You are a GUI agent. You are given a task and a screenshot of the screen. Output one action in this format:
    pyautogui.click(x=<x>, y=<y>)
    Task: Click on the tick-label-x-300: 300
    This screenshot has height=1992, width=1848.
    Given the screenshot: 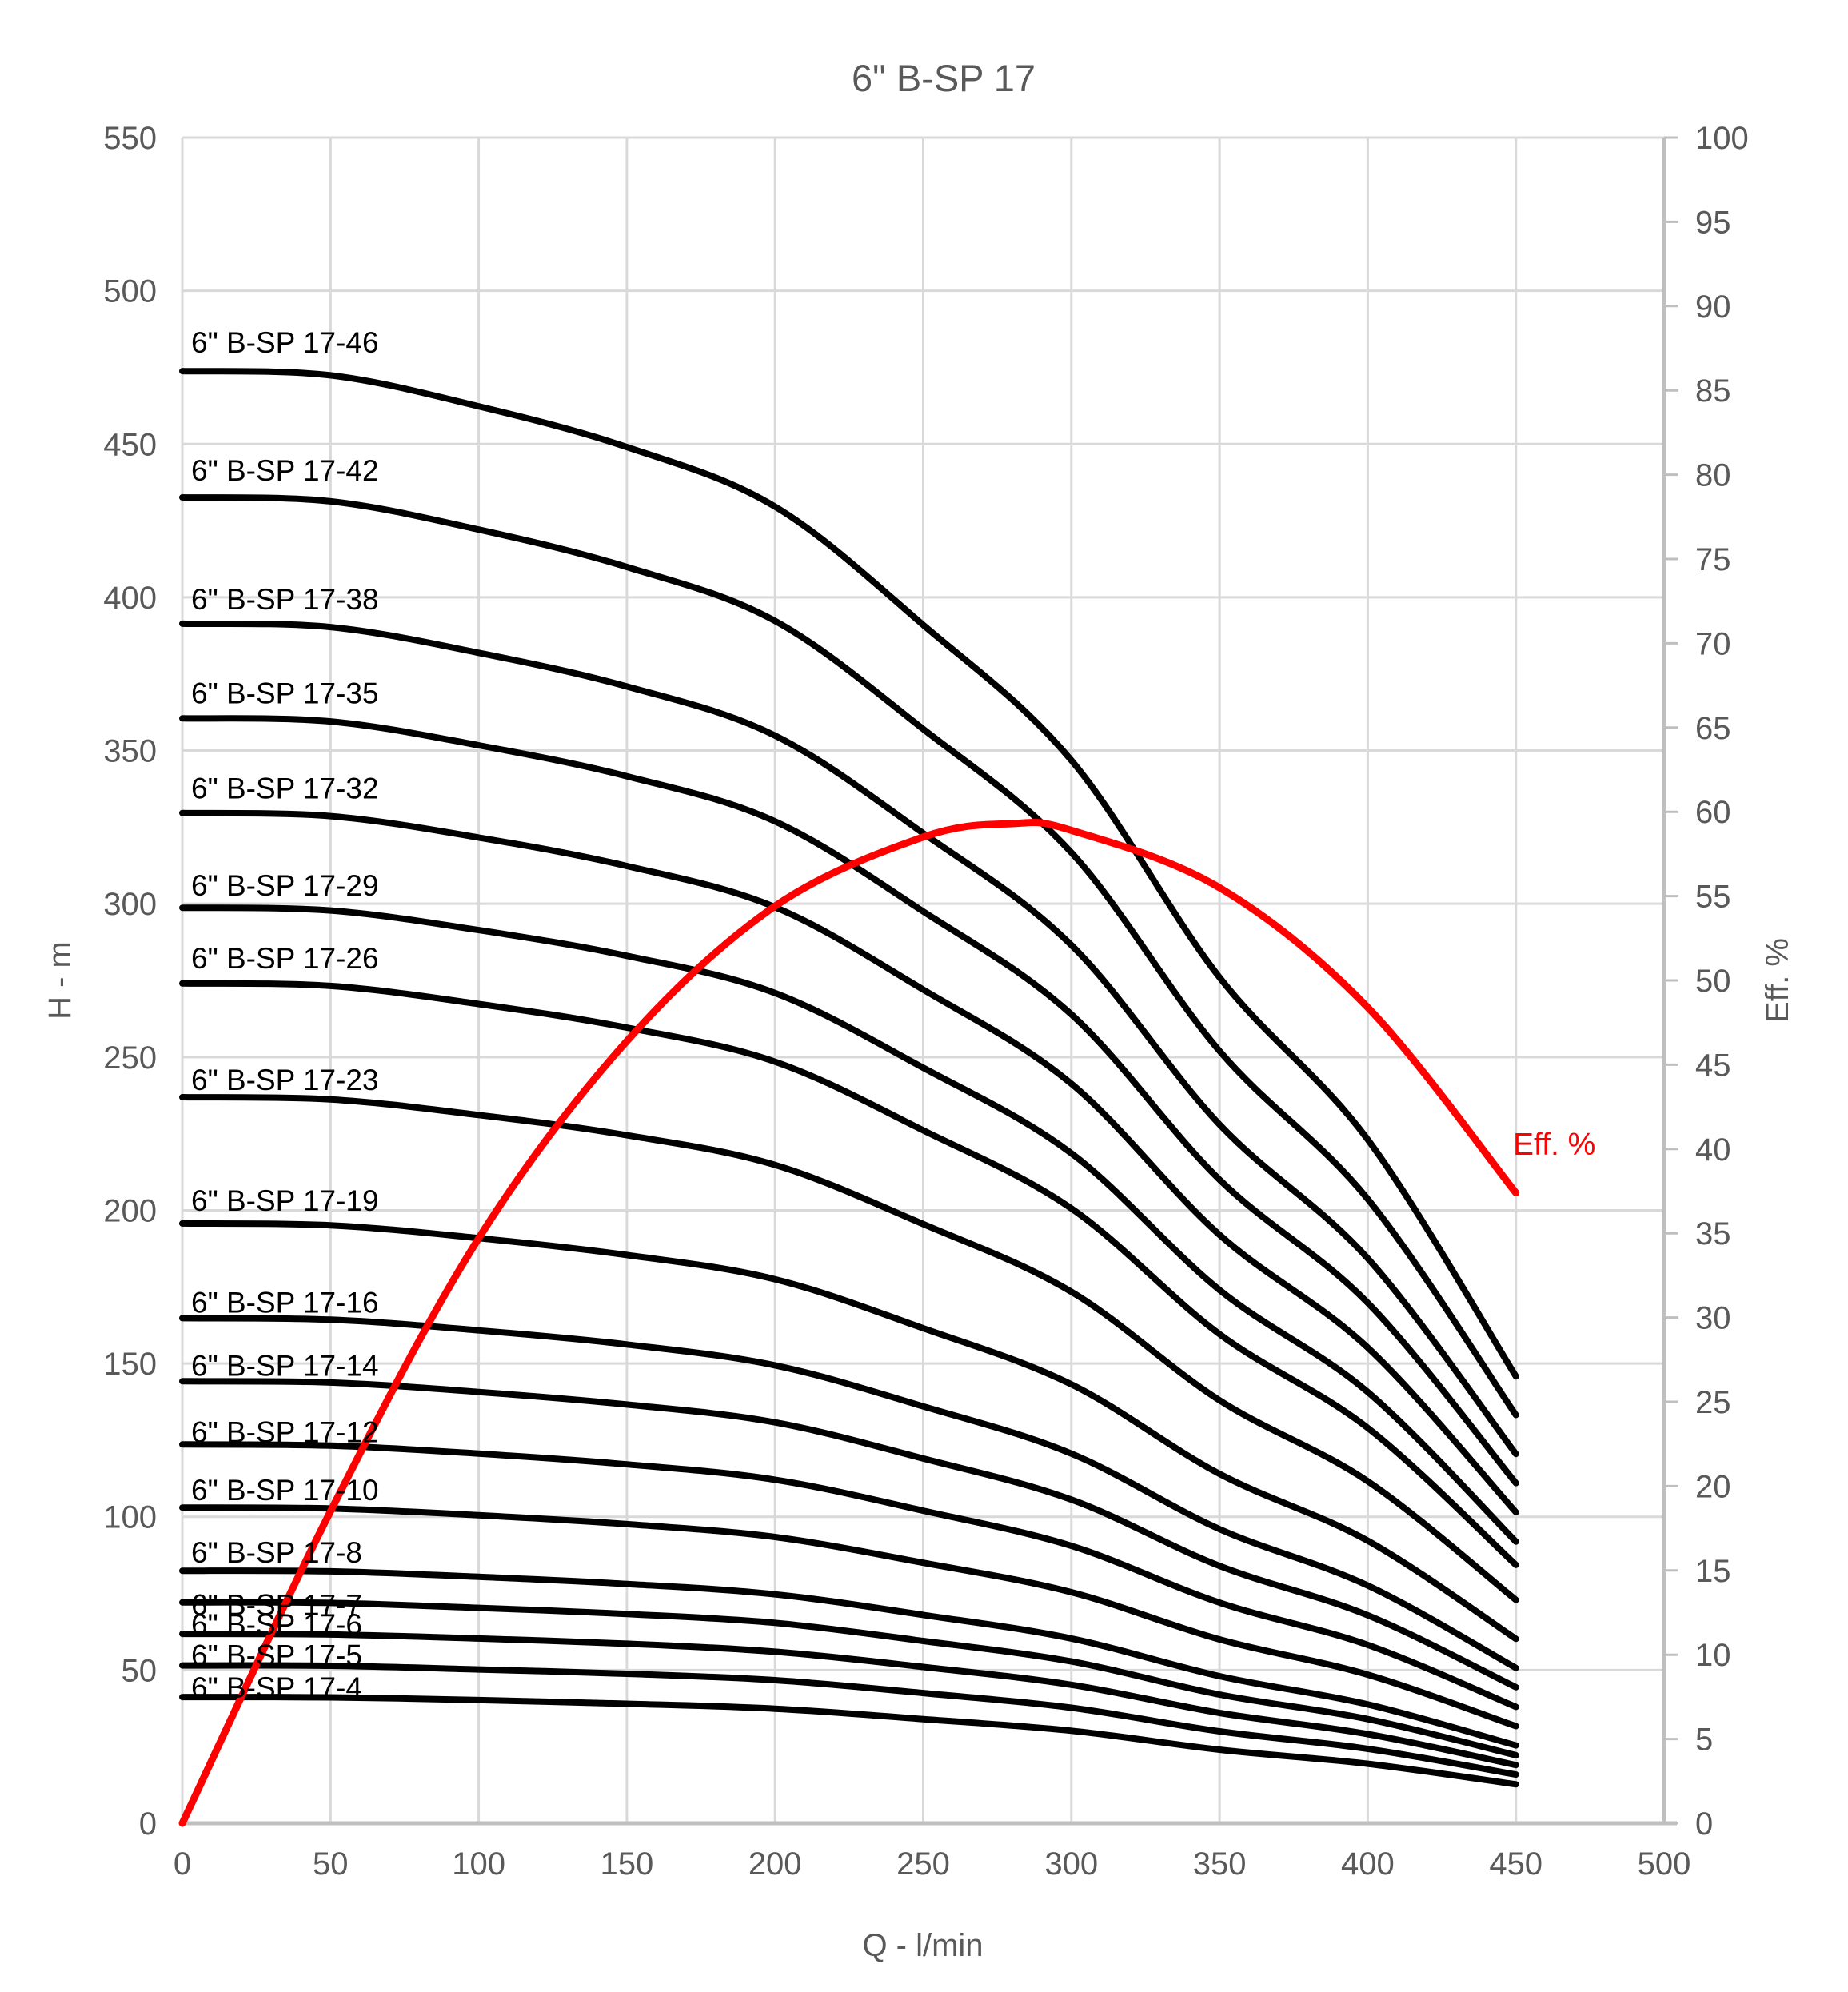 What is the action you would take?
    pyautogui.click(x=1071, y=1864)
    